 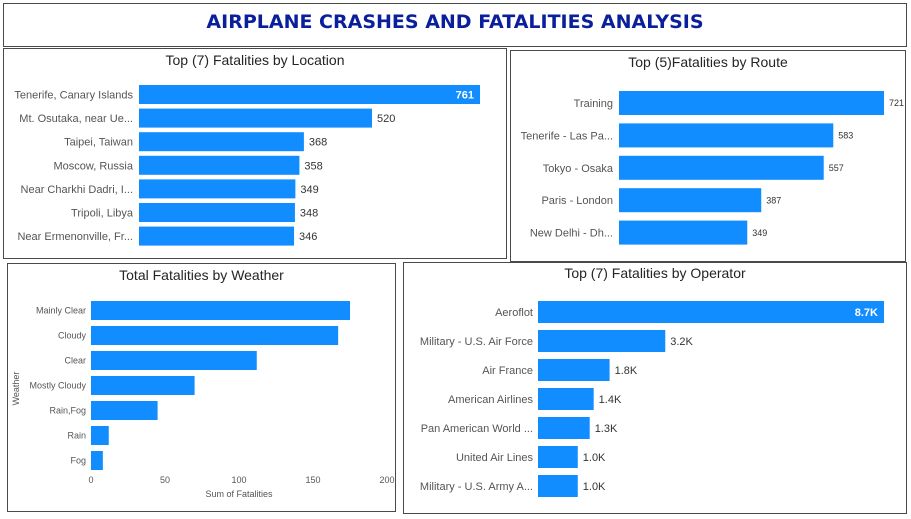 What do you see at coordinates (465, 95) in the screenshot?
I see `location-data-label: 761` at bounding box center [465, 95].